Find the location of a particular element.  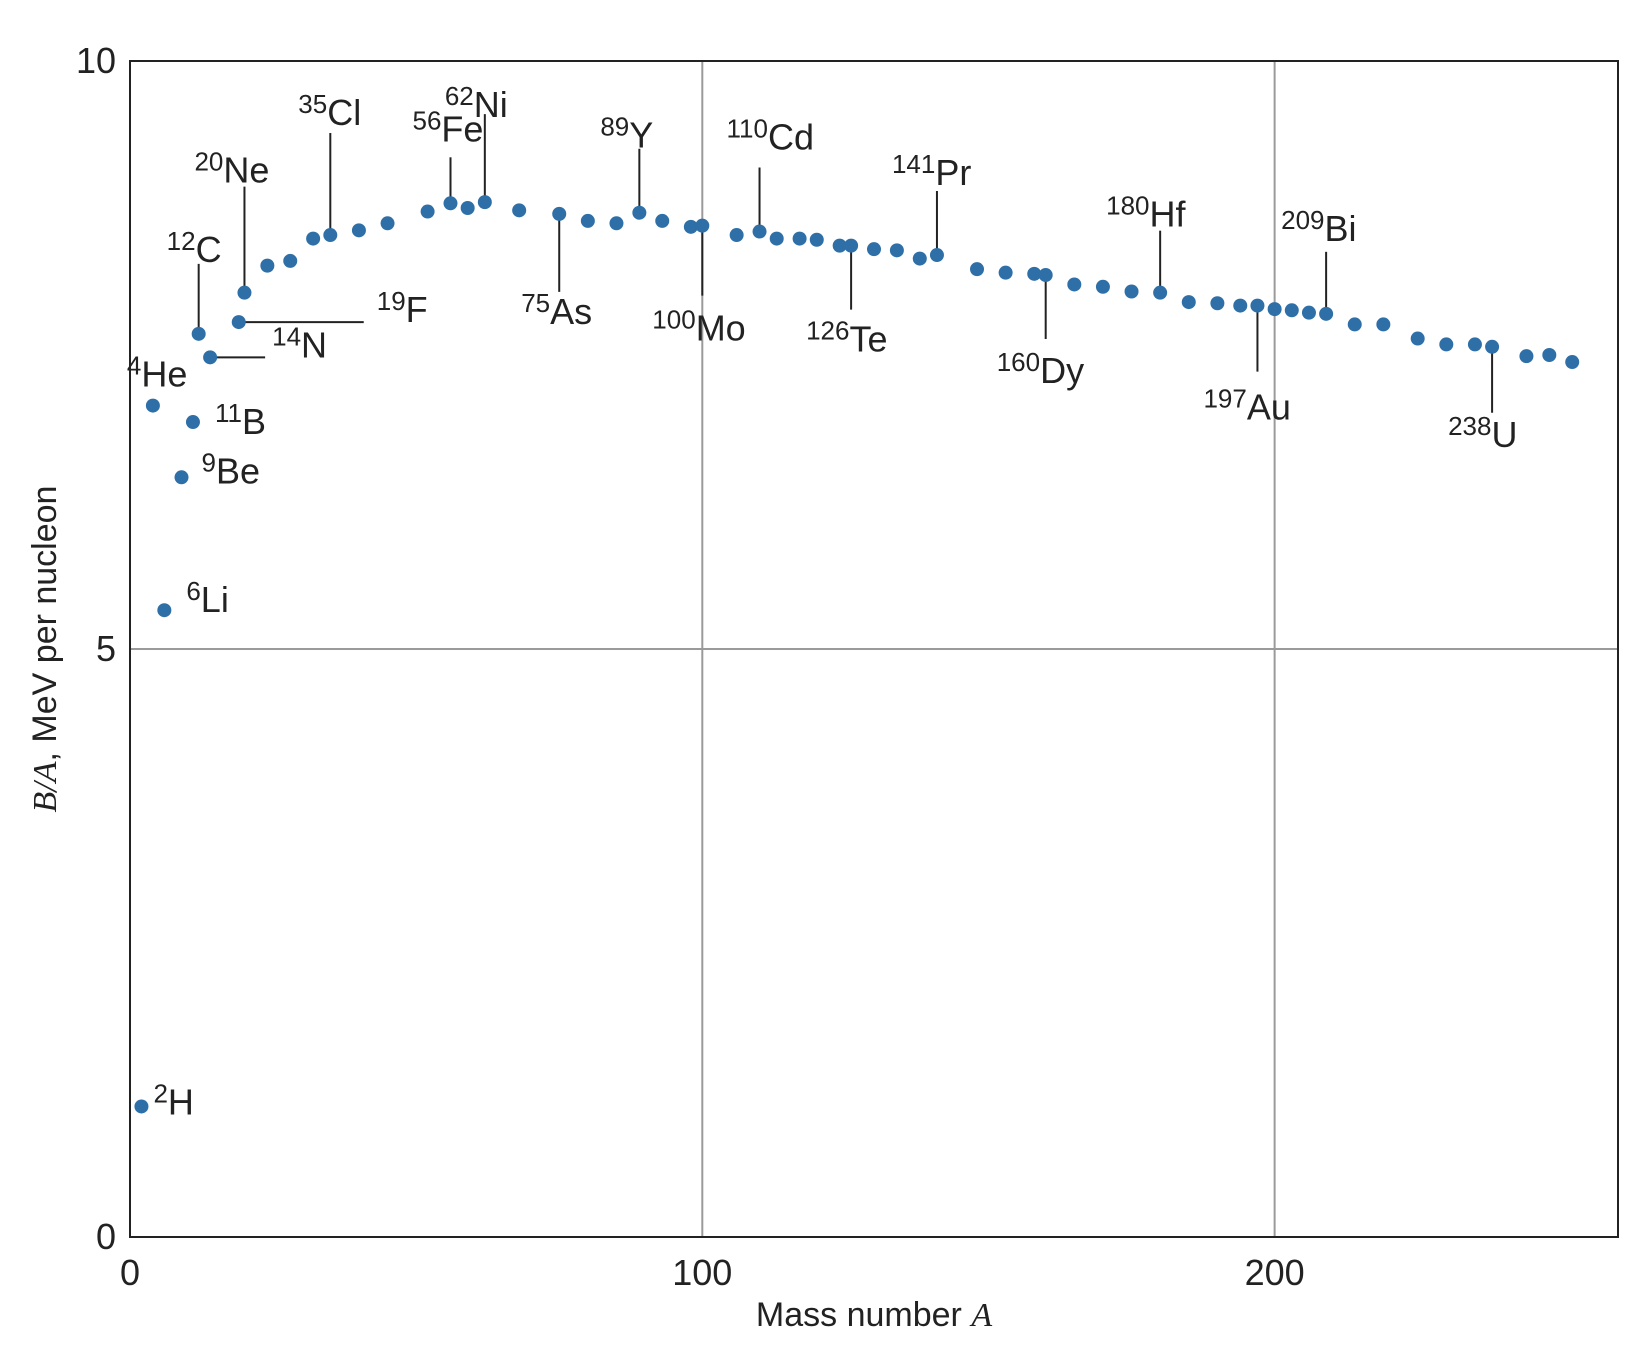

x-tick-label: 0 is located at coordinates (130, 1272).